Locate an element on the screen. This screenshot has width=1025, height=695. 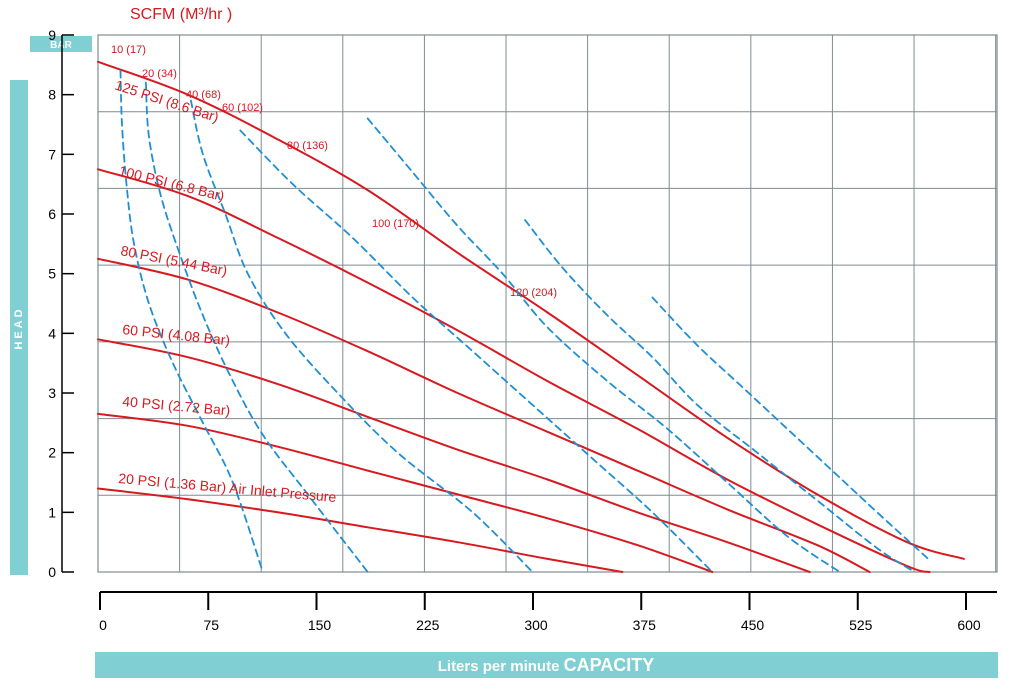
pressure-curve-20-psi-1-36-bar-air-inlet-pressure is located at coordinates (360, 530).